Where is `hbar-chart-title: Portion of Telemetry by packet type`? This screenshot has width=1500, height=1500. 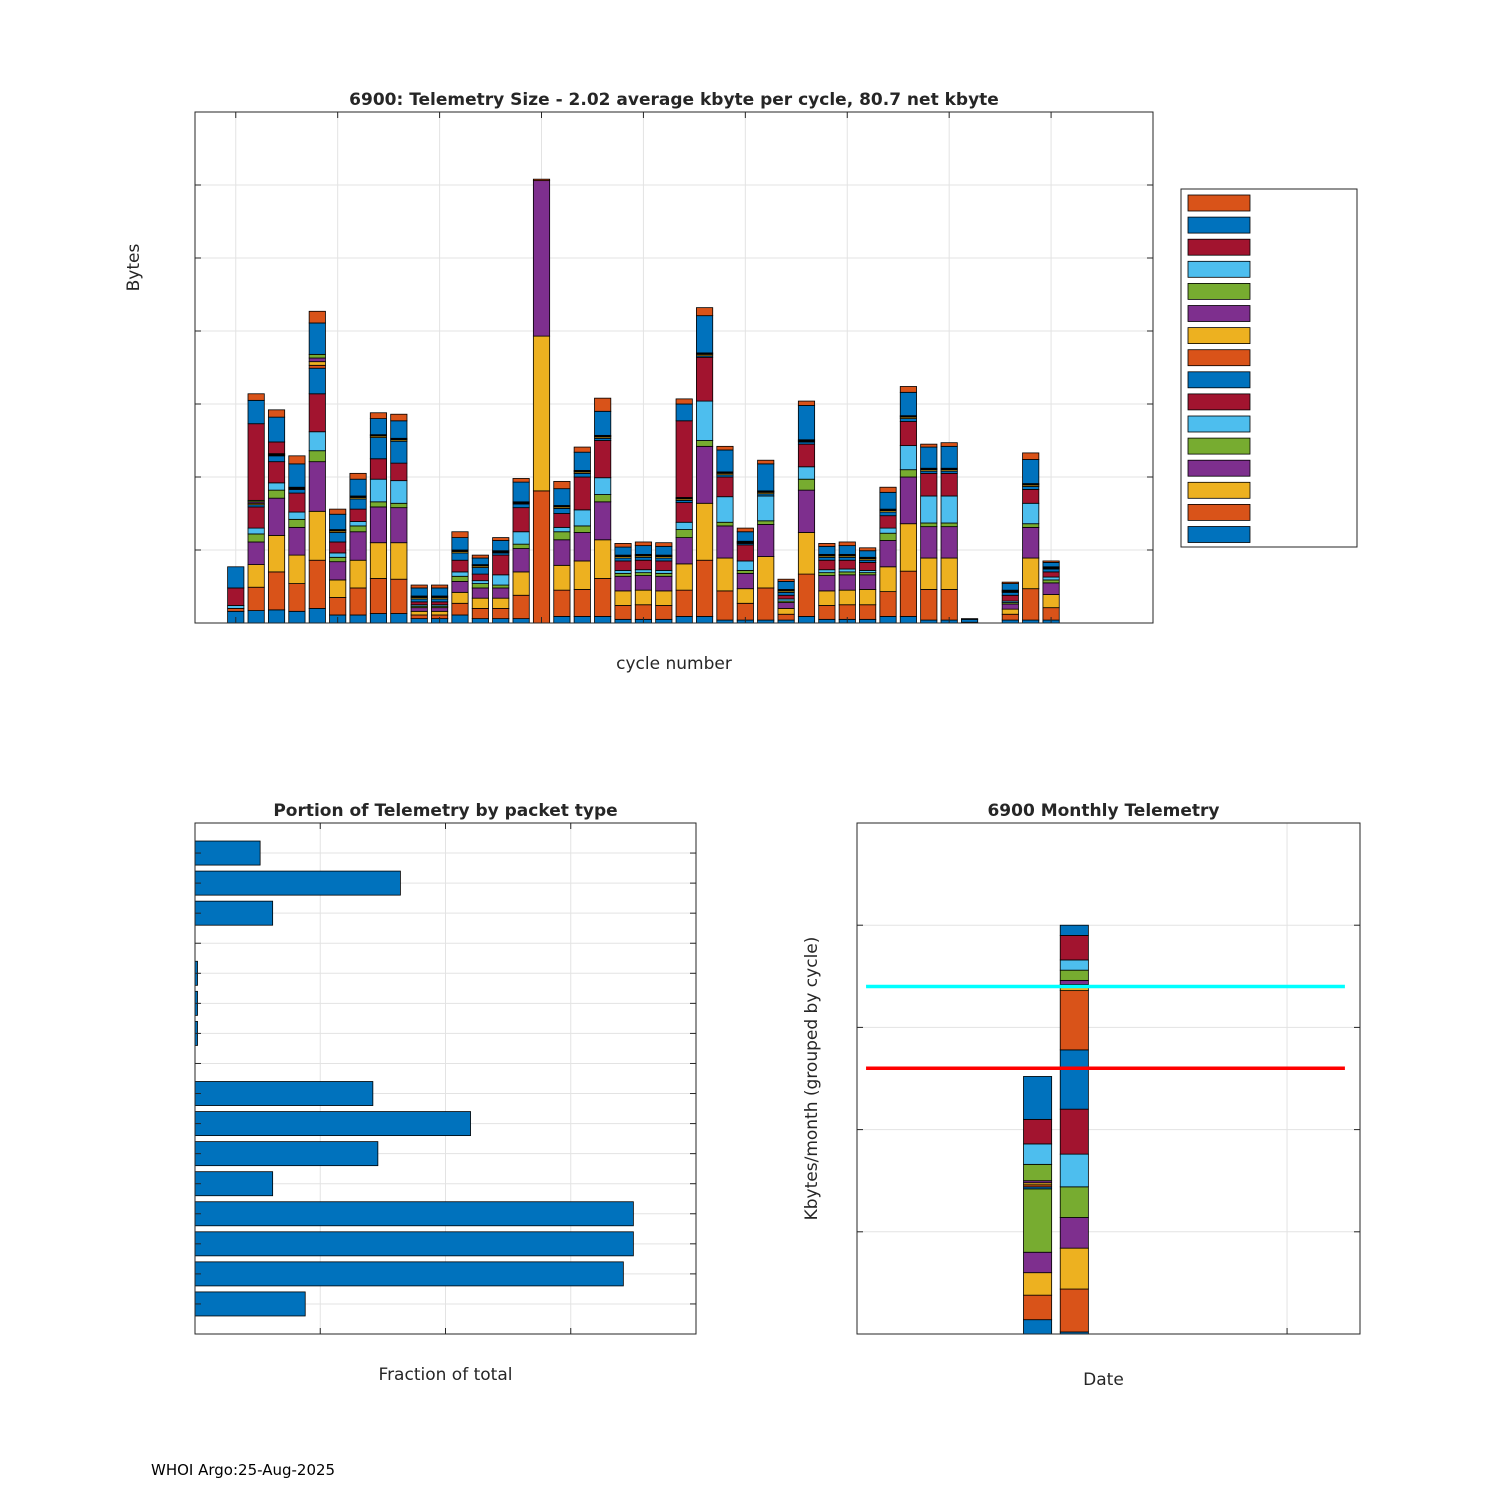 hbar-chart-title: Portion of Telemetry by packet type is located at coordinates (445, 811).